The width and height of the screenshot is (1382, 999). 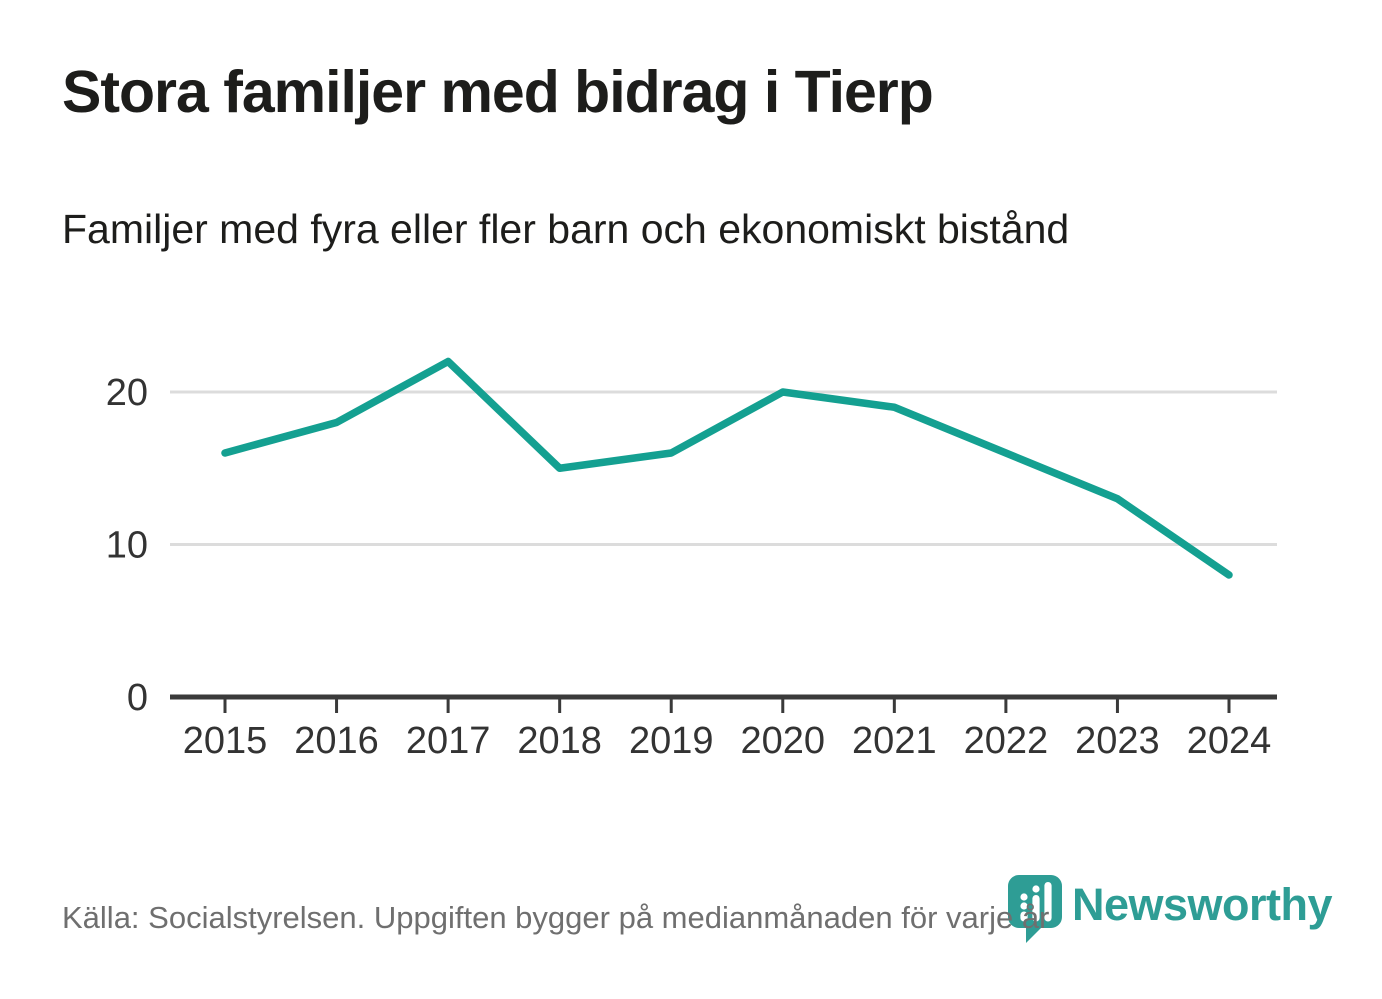 I want to click on page-title: Stora familjer med bidrag i Tierp, so click(x=498, y=92).